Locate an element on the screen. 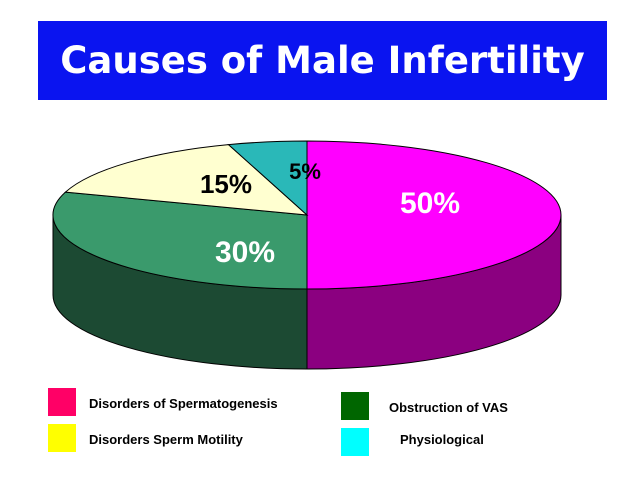  title-banner: Causes of Male Infertility is located at coordinates (322, 60).